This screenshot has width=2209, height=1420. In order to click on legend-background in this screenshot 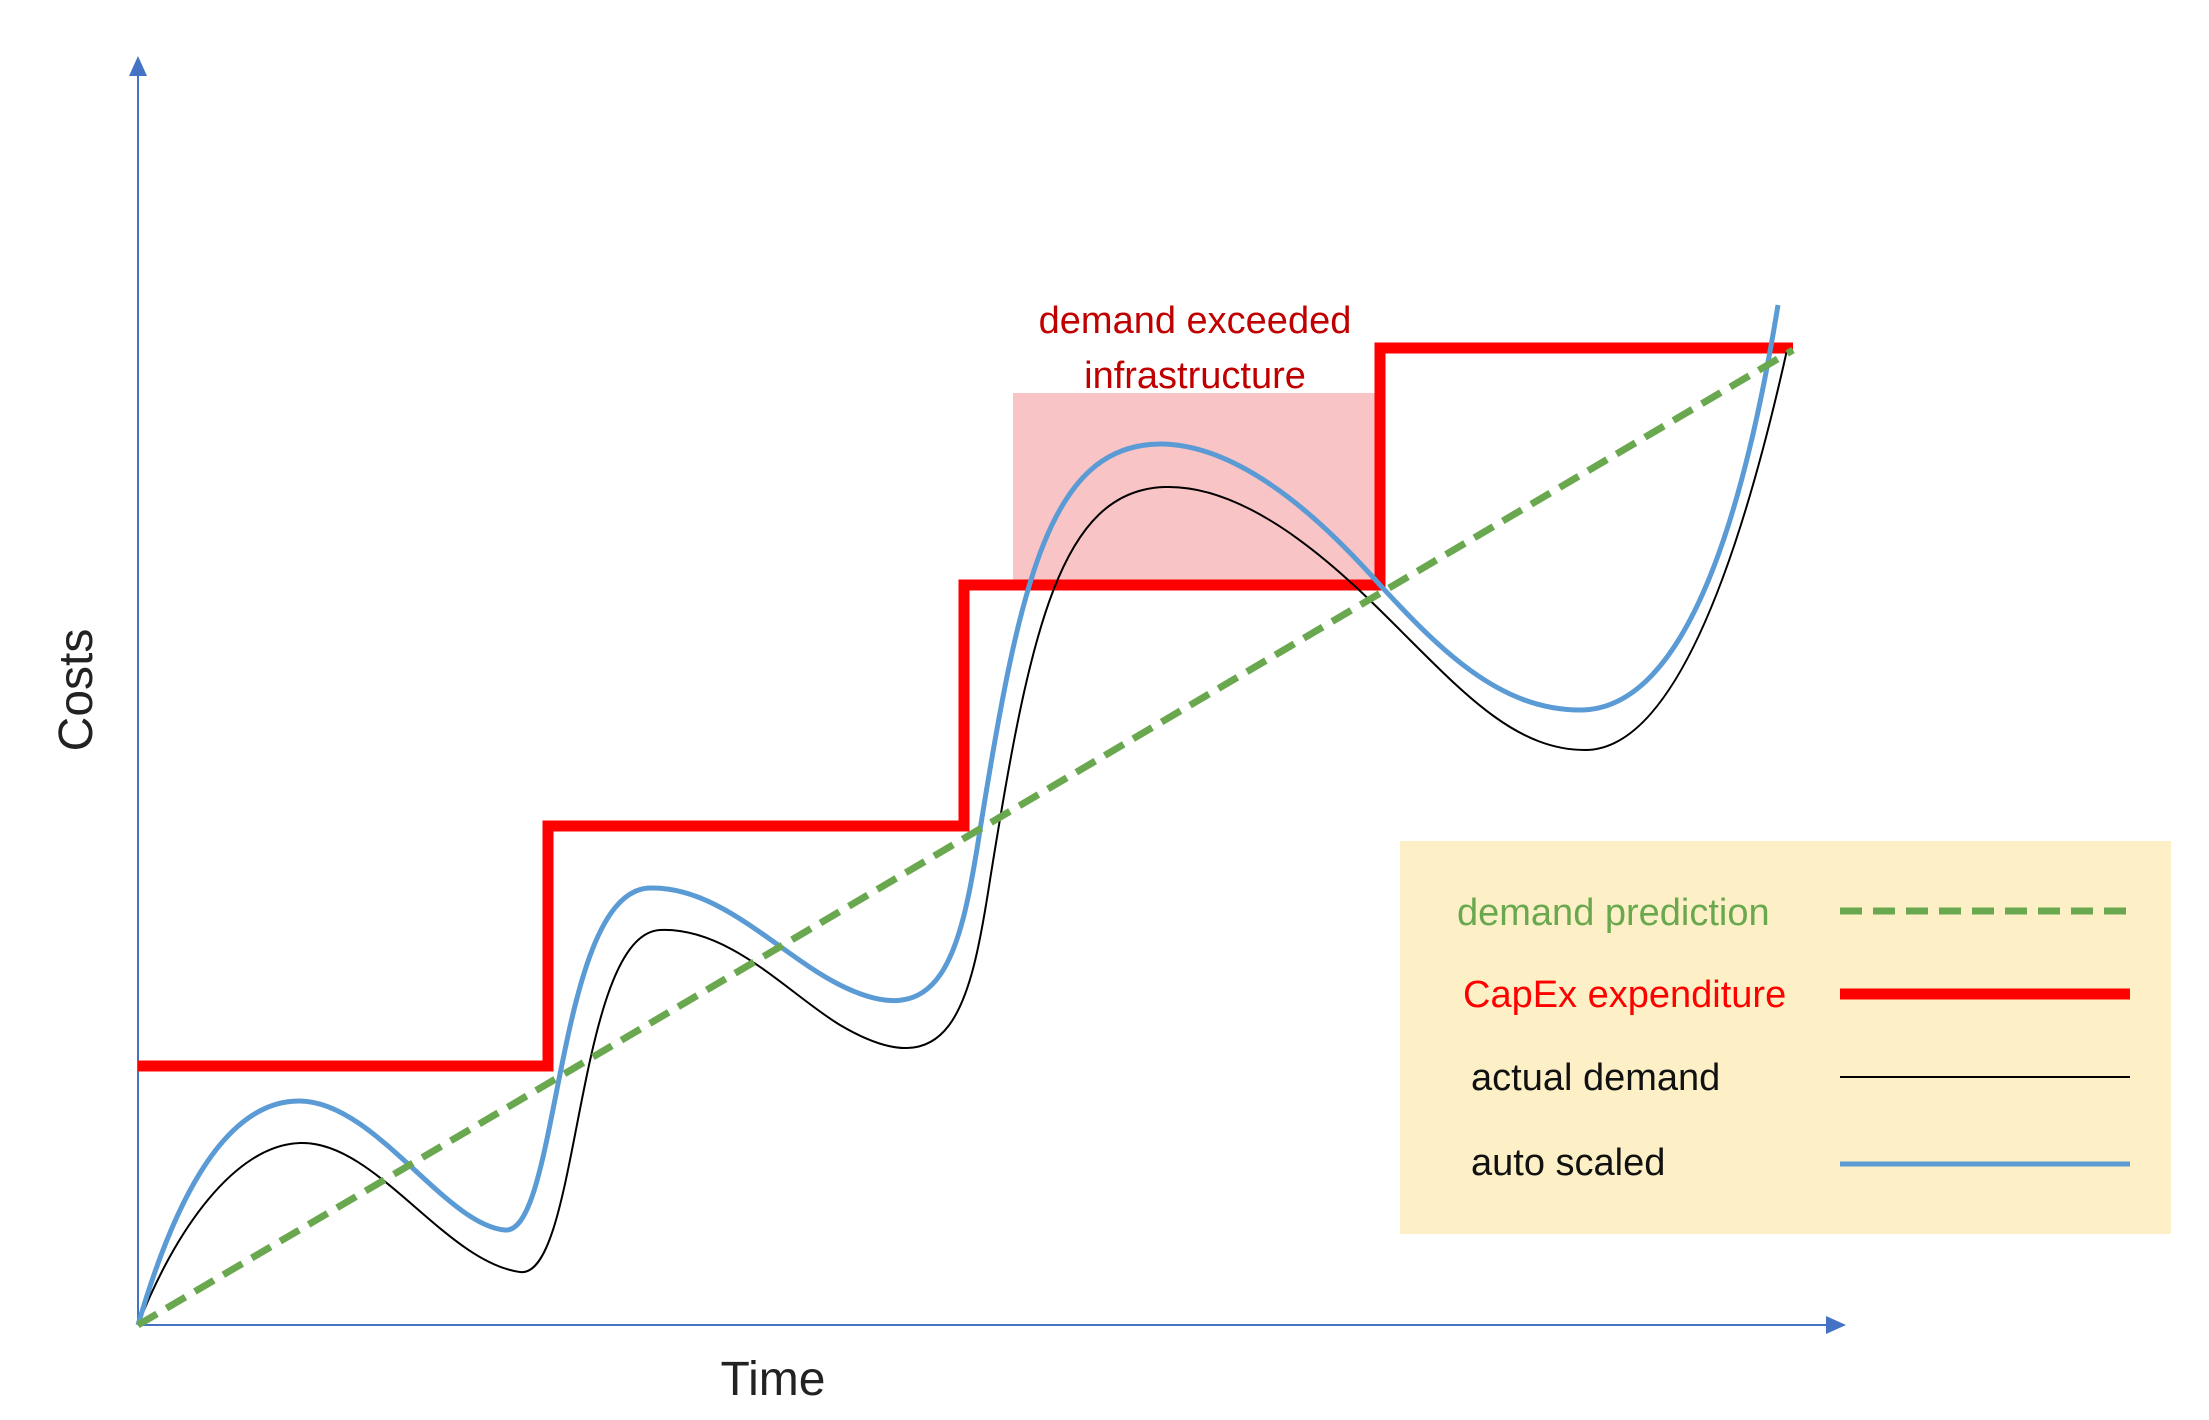, I will do `click(1785, 1037)`.